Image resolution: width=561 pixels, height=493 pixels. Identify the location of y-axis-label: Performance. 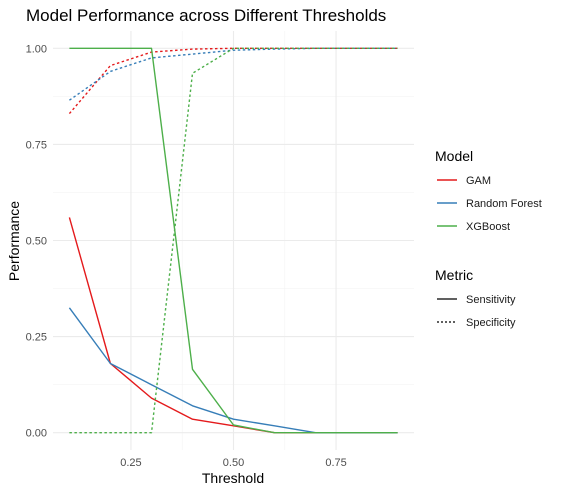
(14, 241).